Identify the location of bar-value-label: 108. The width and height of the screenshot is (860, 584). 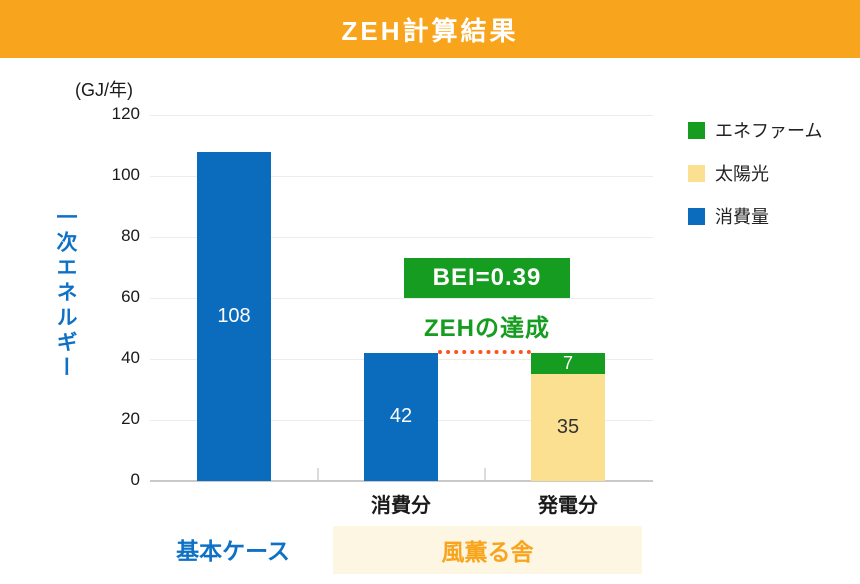
(234, 315).